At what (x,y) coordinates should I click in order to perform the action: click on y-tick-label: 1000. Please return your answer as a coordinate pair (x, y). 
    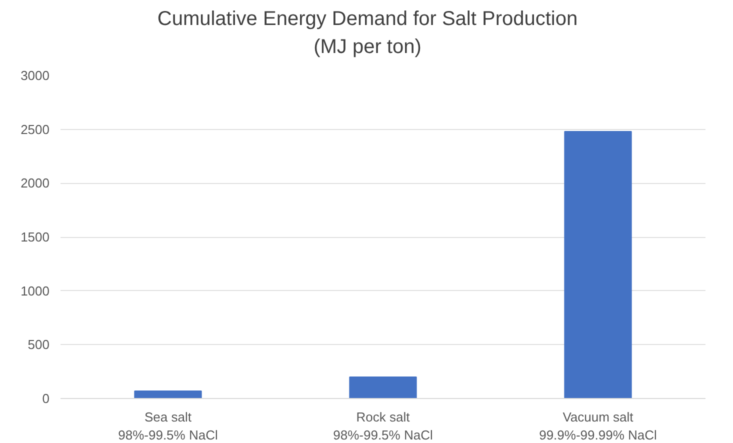
    Looking at the image, I should click on (35, 290).